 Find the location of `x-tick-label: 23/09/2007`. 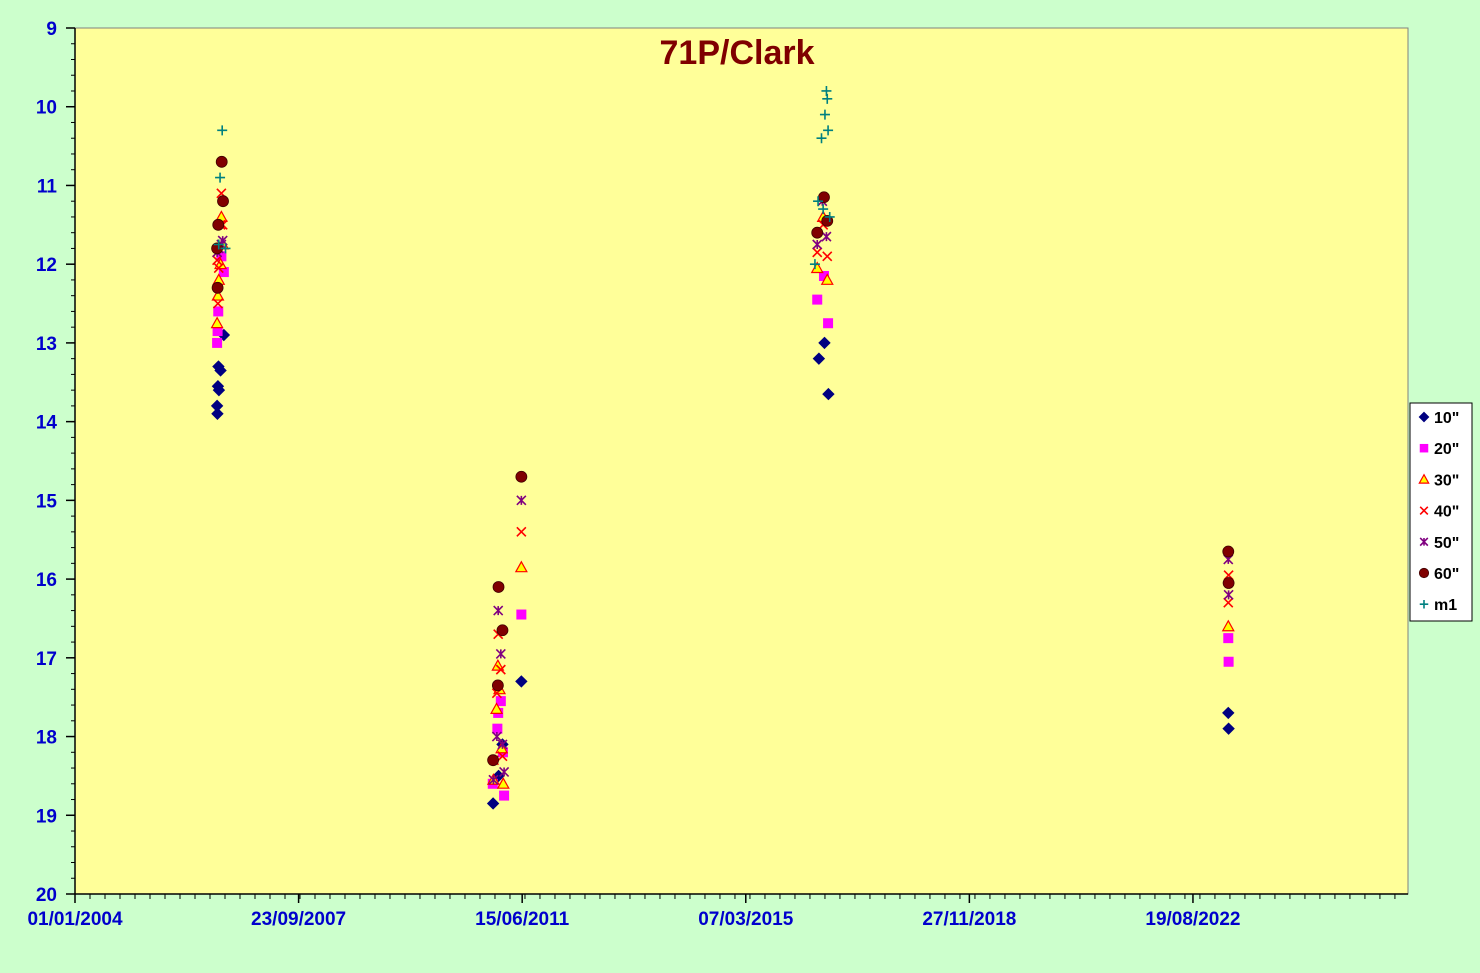

x-tick-label: 23/09/2007 is located at coordinates (298, 919).